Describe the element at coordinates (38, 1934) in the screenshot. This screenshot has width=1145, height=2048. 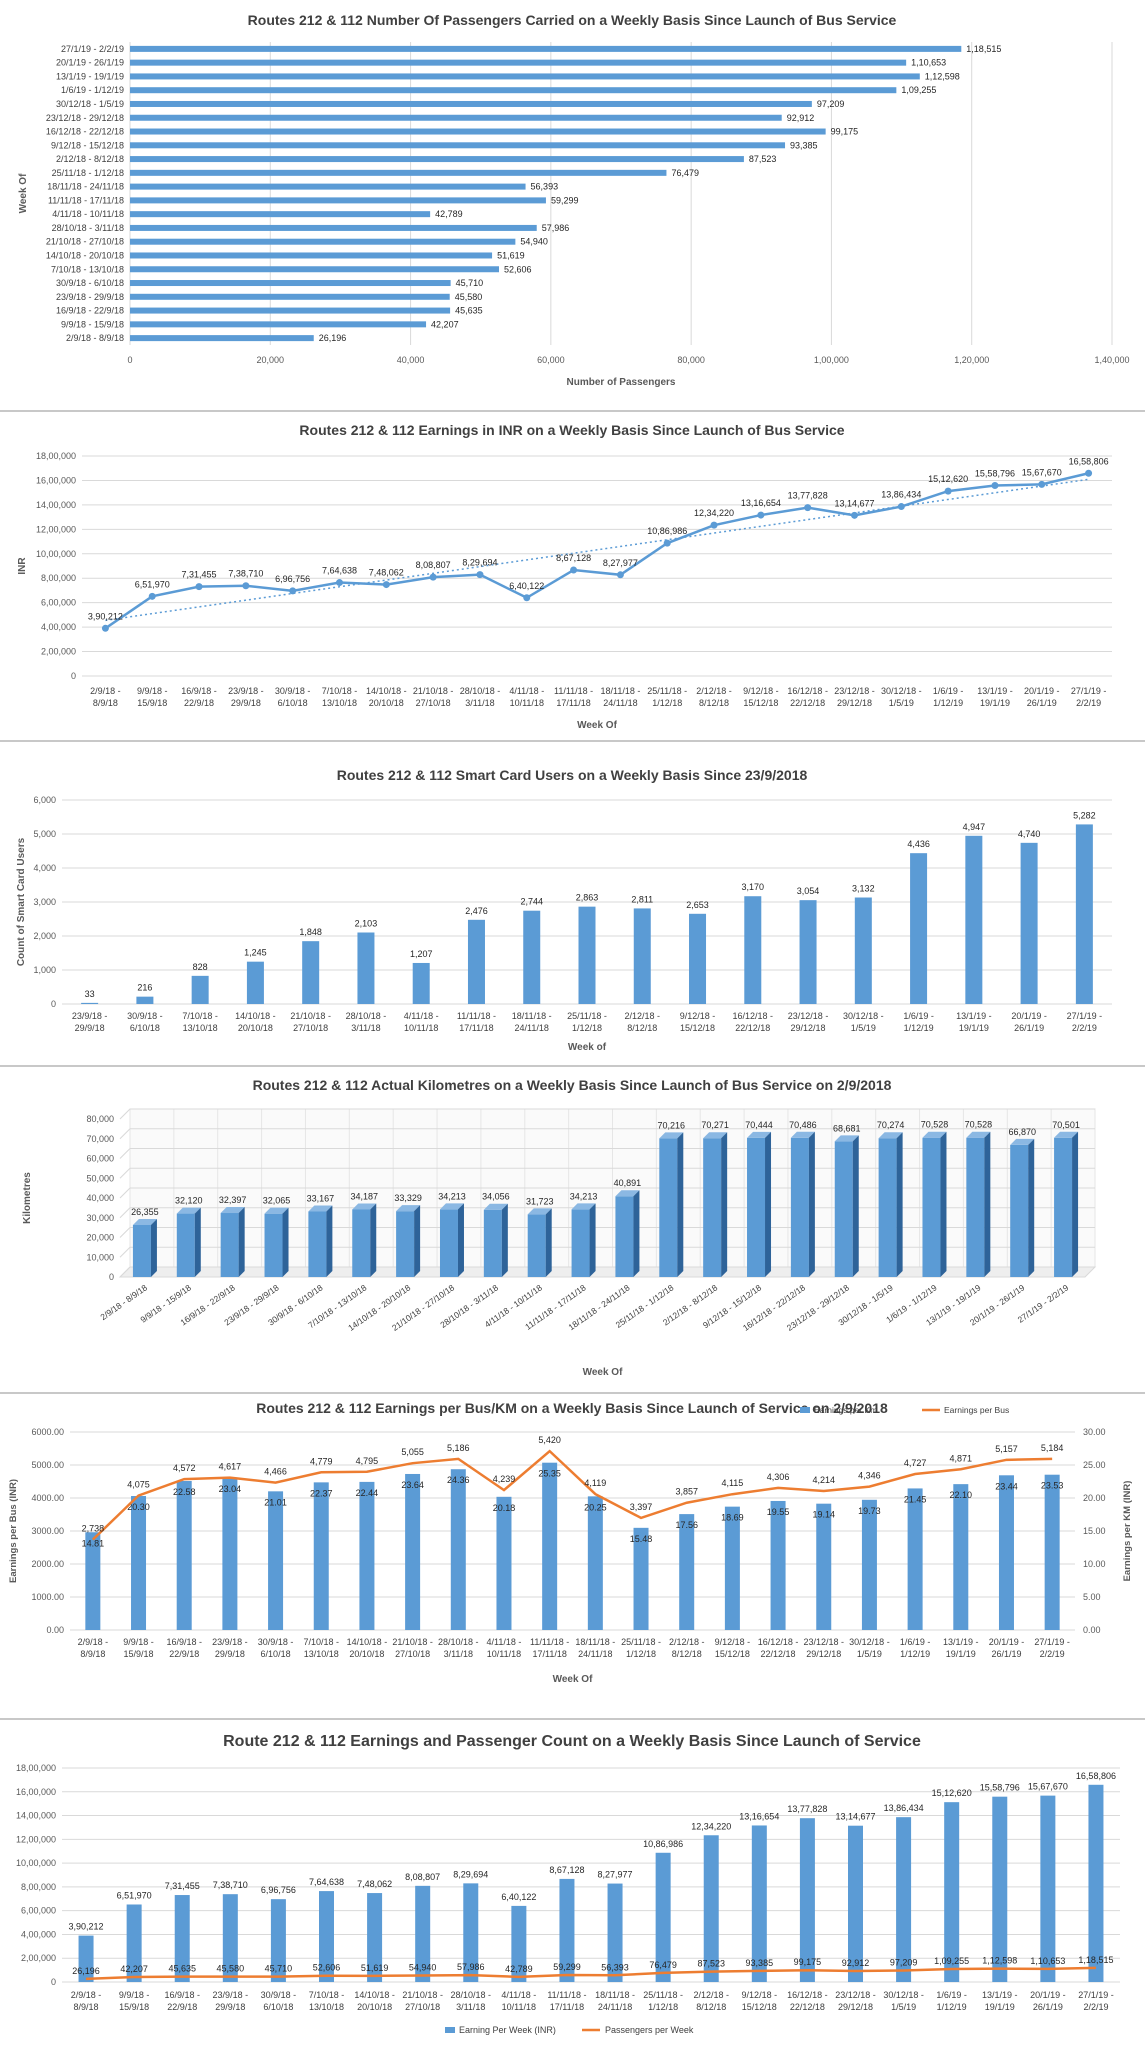
I see `y-tick-label: 4,00,000` at that location.